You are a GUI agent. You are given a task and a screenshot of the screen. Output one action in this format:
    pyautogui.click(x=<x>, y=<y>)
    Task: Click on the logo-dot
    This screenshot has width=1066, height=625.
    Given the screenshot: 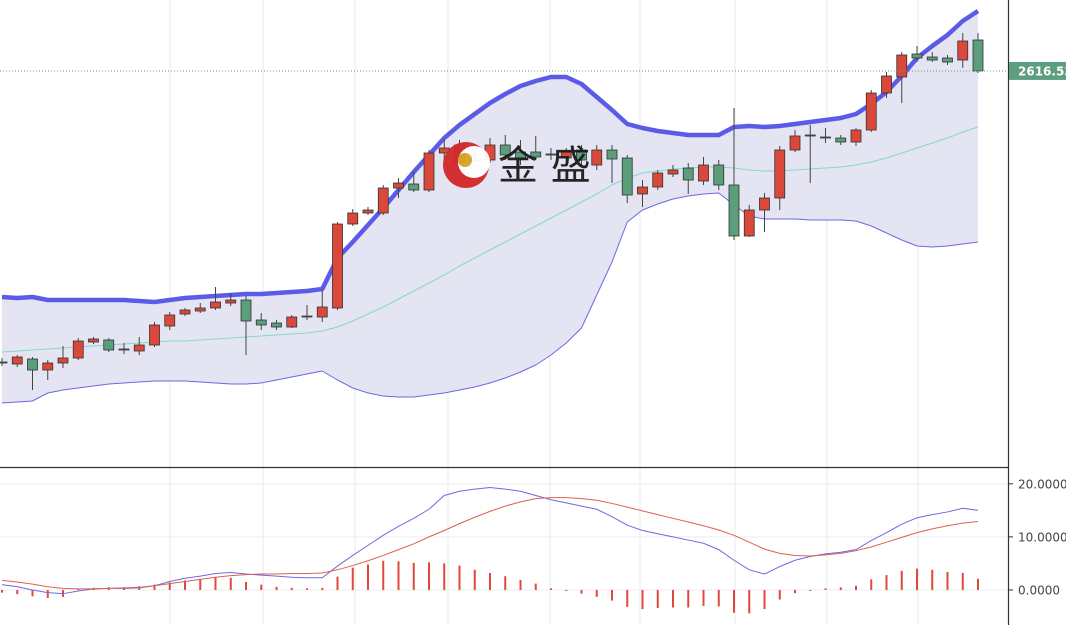 What is the action you would take?
    pyautogui.click(x=465, y=160)
    